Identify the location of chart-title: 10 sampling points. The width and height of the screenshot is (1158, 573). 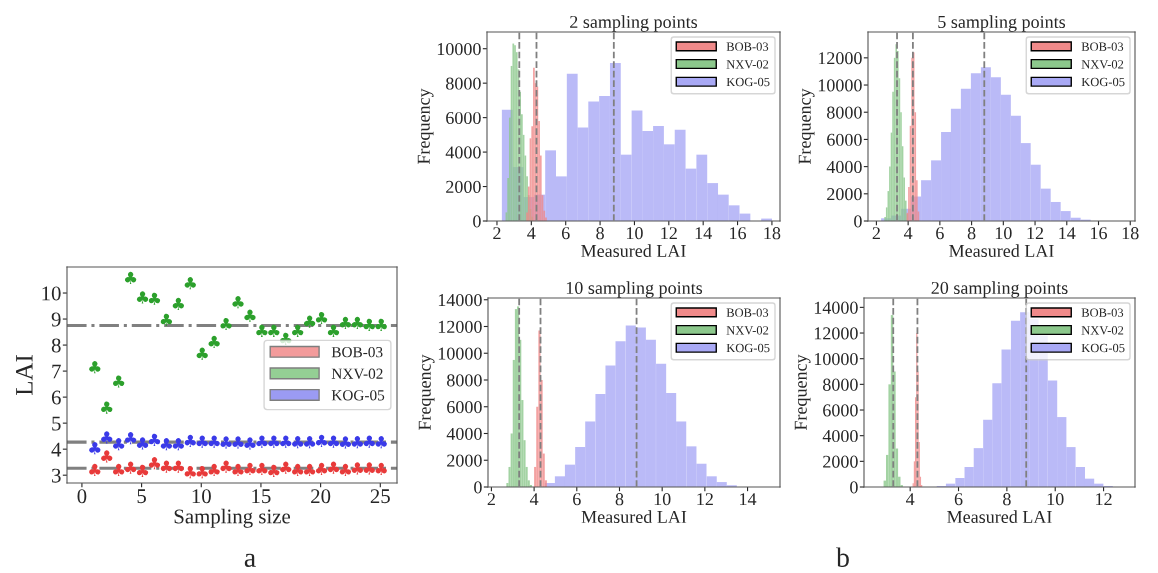
(634, 289).